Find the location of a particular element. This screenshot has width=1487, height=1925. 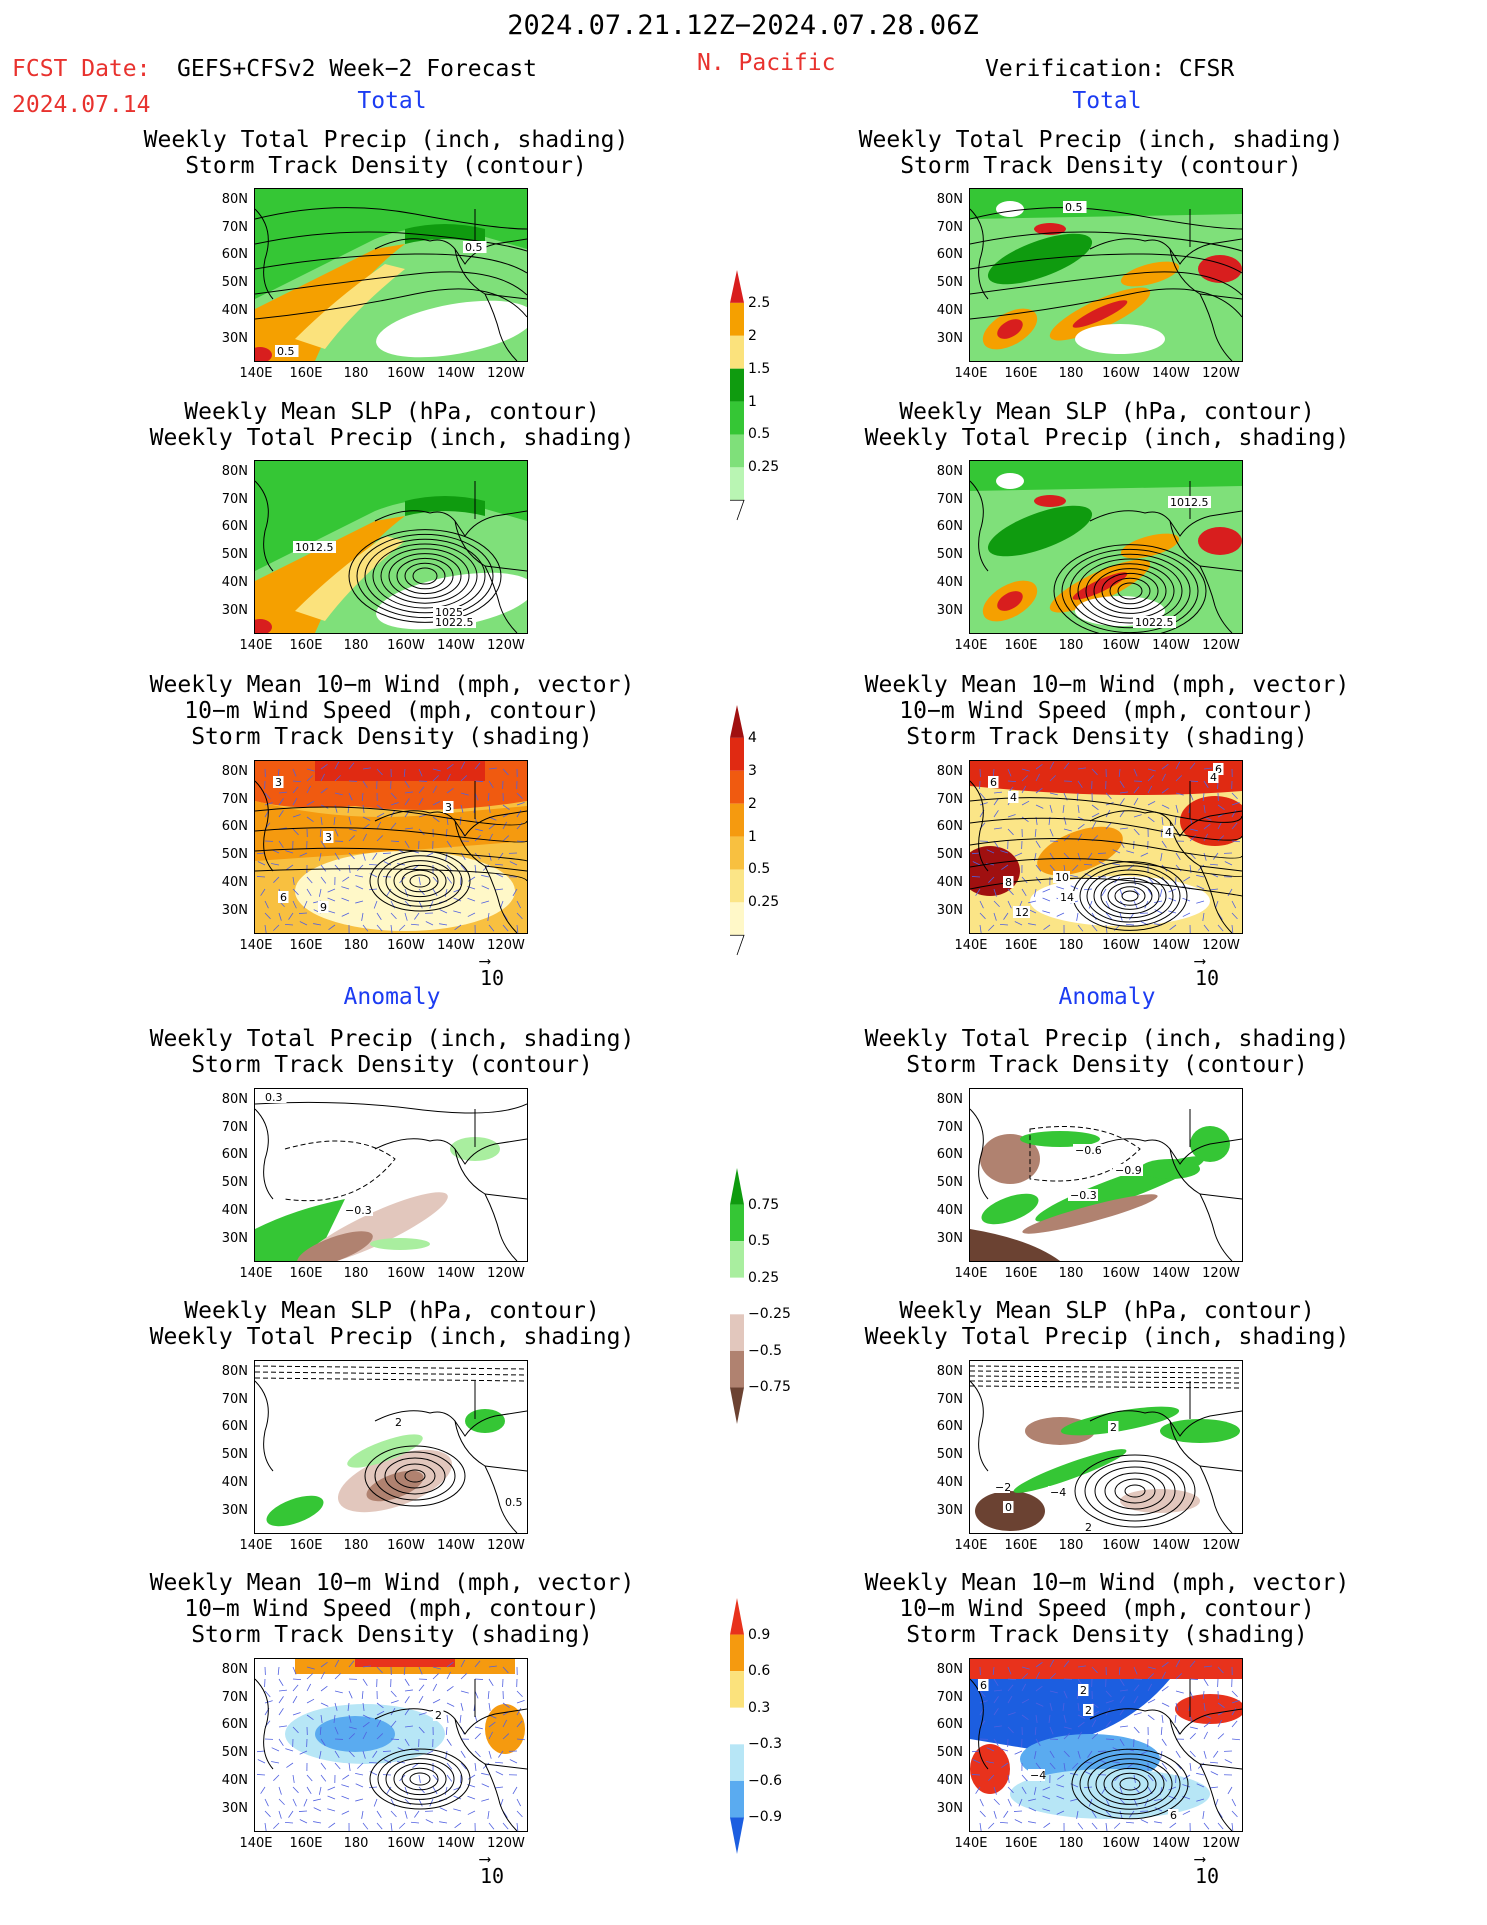

contour-label: 6 is located at coordinates (983, 1685).